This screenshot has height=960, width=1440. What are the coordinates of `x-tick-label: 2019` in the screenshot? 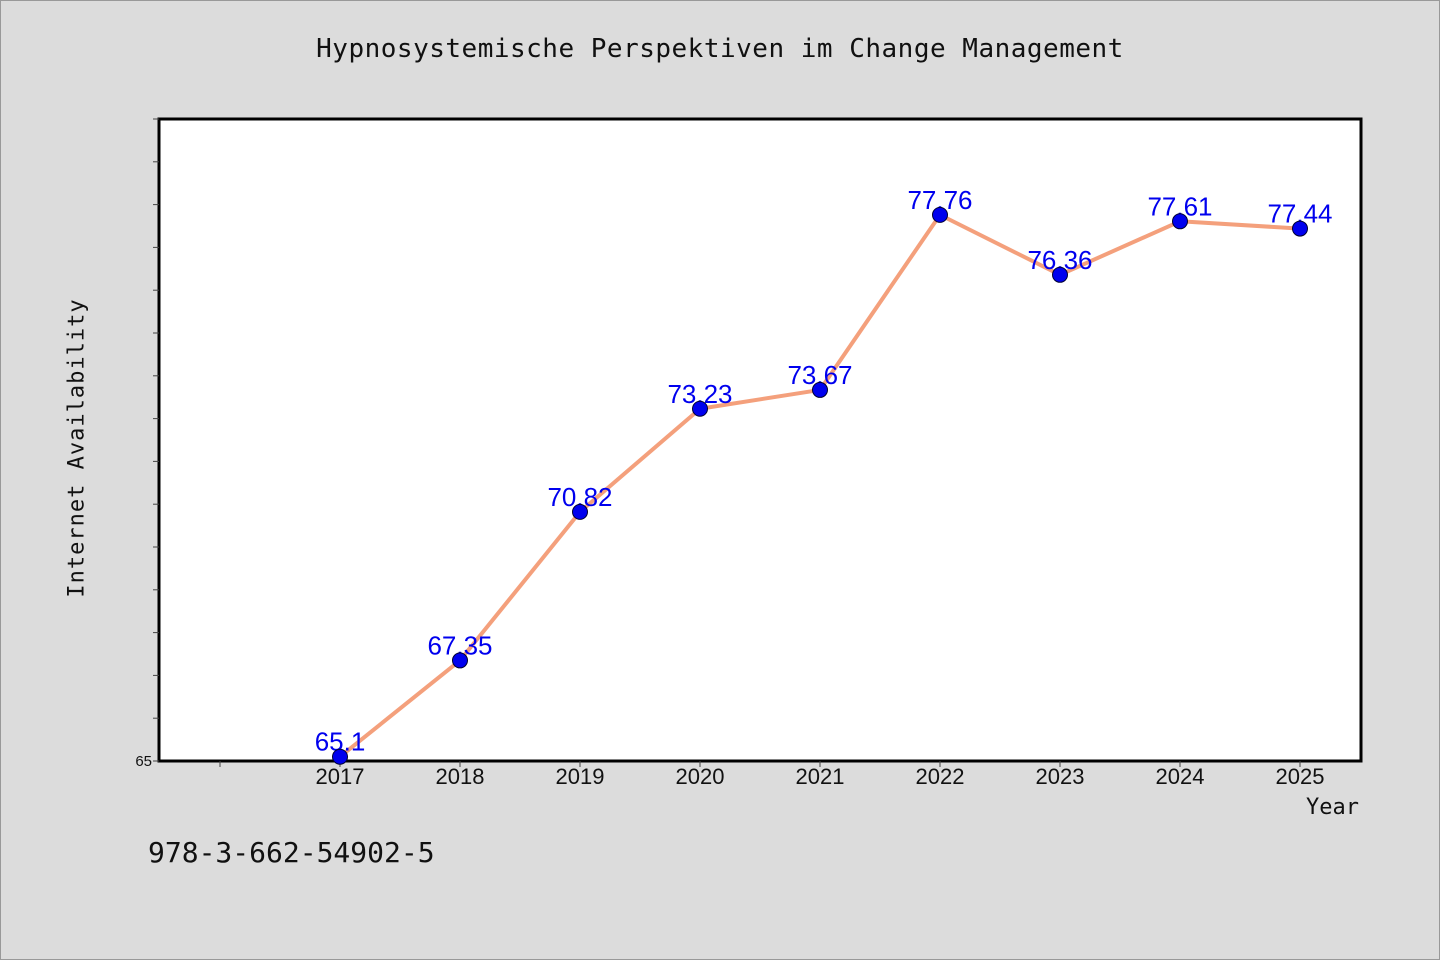 It's located at (580, 776).